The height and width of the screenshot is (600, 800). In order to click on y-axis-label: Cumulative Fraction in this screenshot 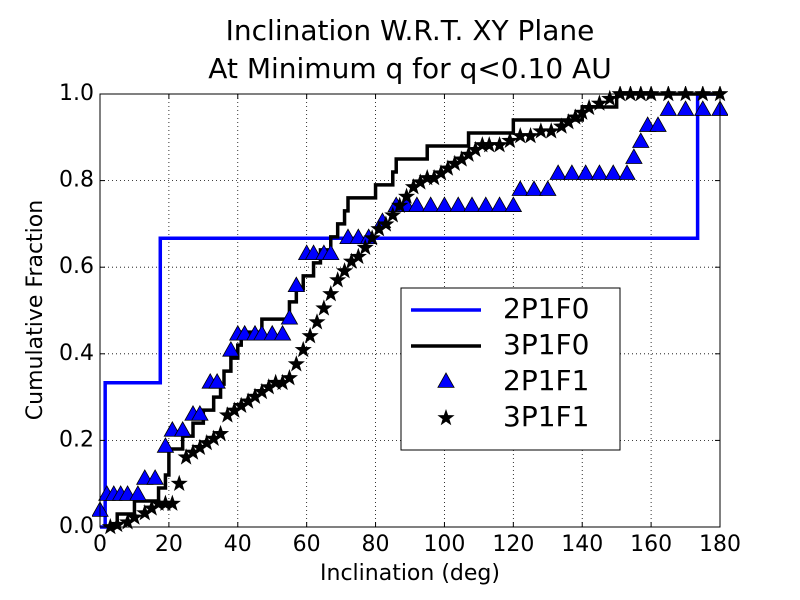, I will do `click(35, 310)`.